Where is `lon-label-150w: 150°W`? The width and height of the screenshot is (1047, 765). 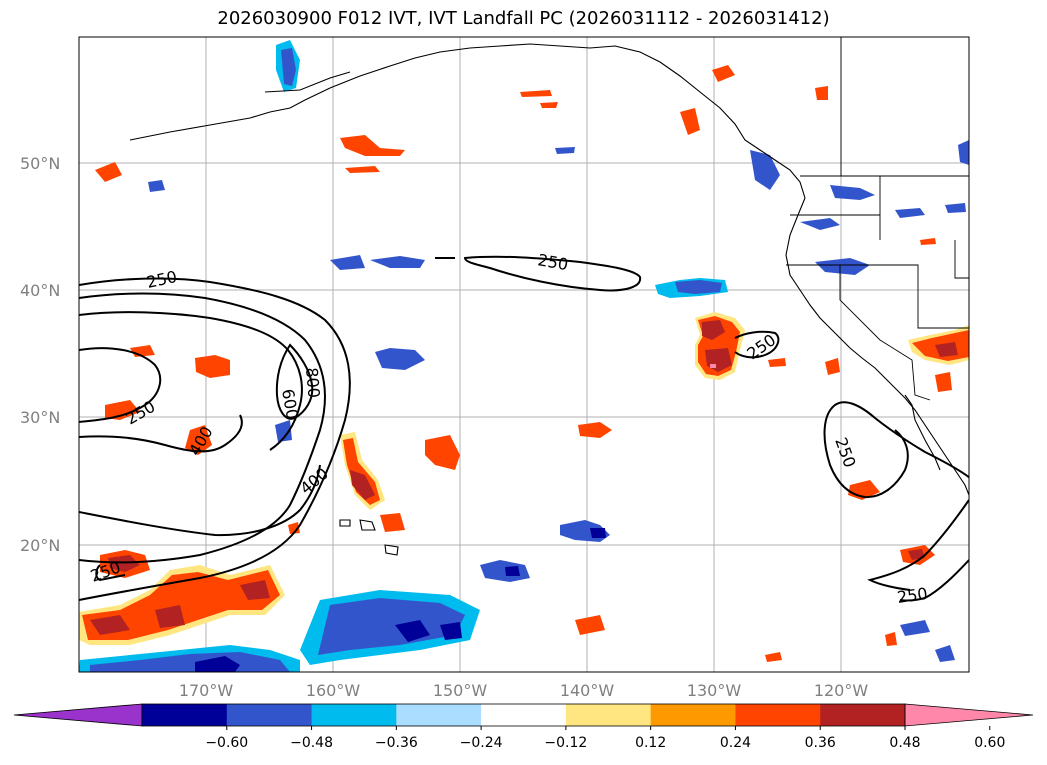
lon-label-150w: 150°W is located at coordinates (460, 690).